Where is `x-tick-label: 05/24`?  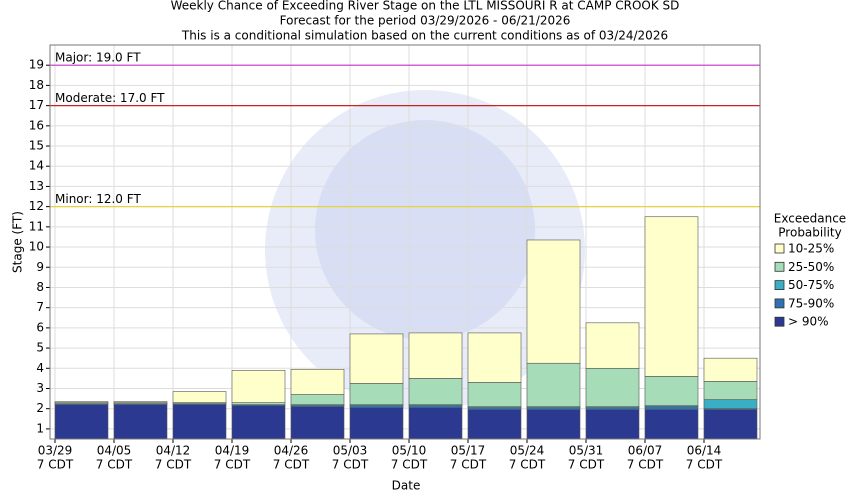 x-tick-label: 05/24 is located at coordinates (527, 451).